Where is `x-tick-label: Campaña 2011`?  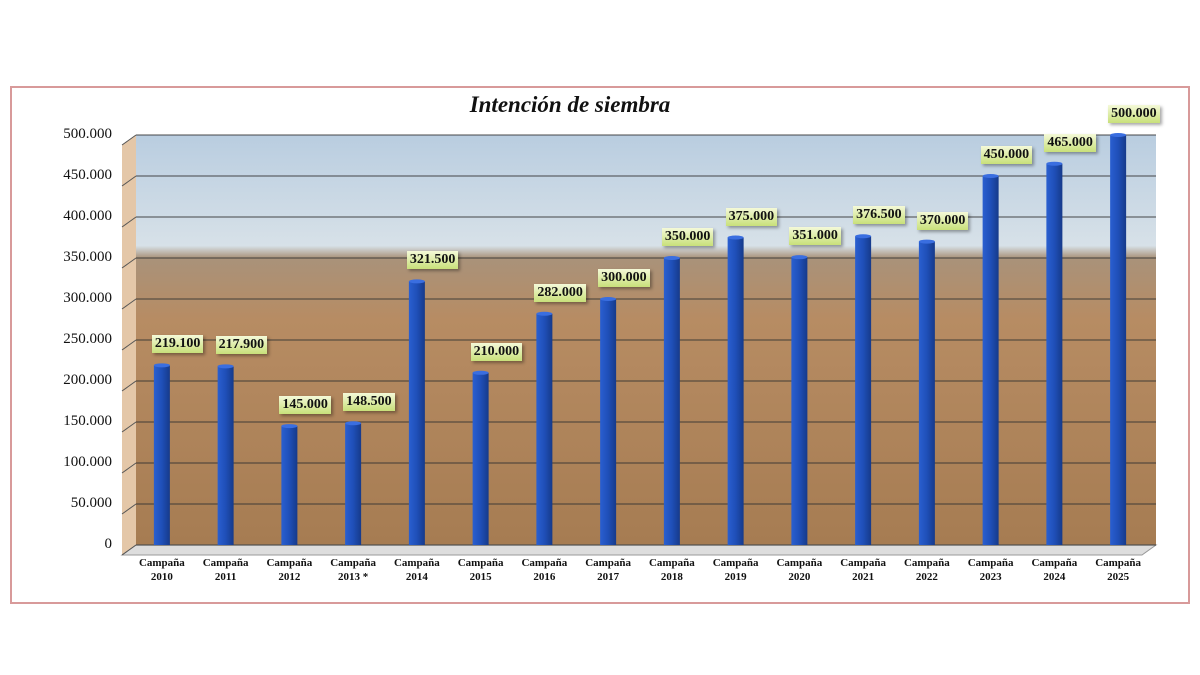 x-tick-label: Campaña 2011 is located at coordinates (225, 570).